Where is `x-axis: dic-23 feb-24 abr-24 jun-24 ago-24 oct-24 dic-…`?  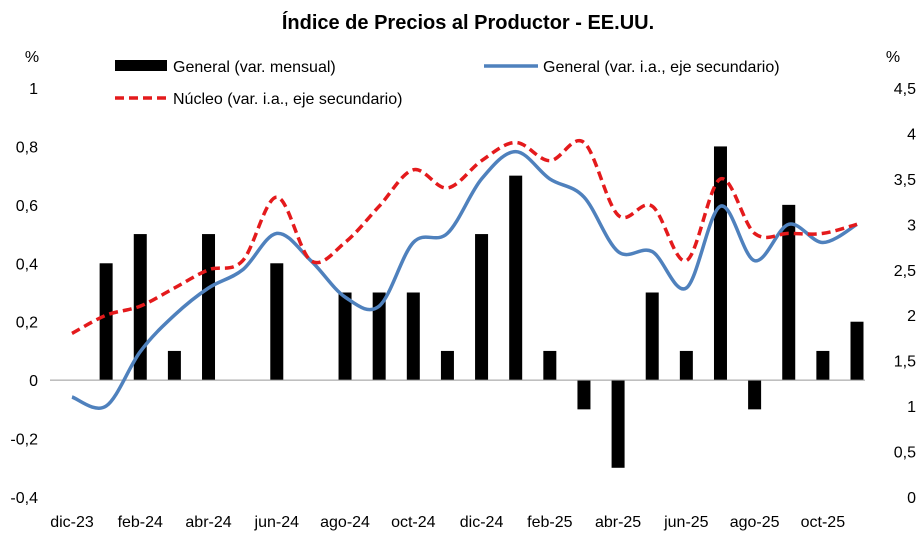 x-axis: dic-23 feb-24 abr-24 jun-24 ago-24 oct-24 dic-… is located at coordinates (447, 522).